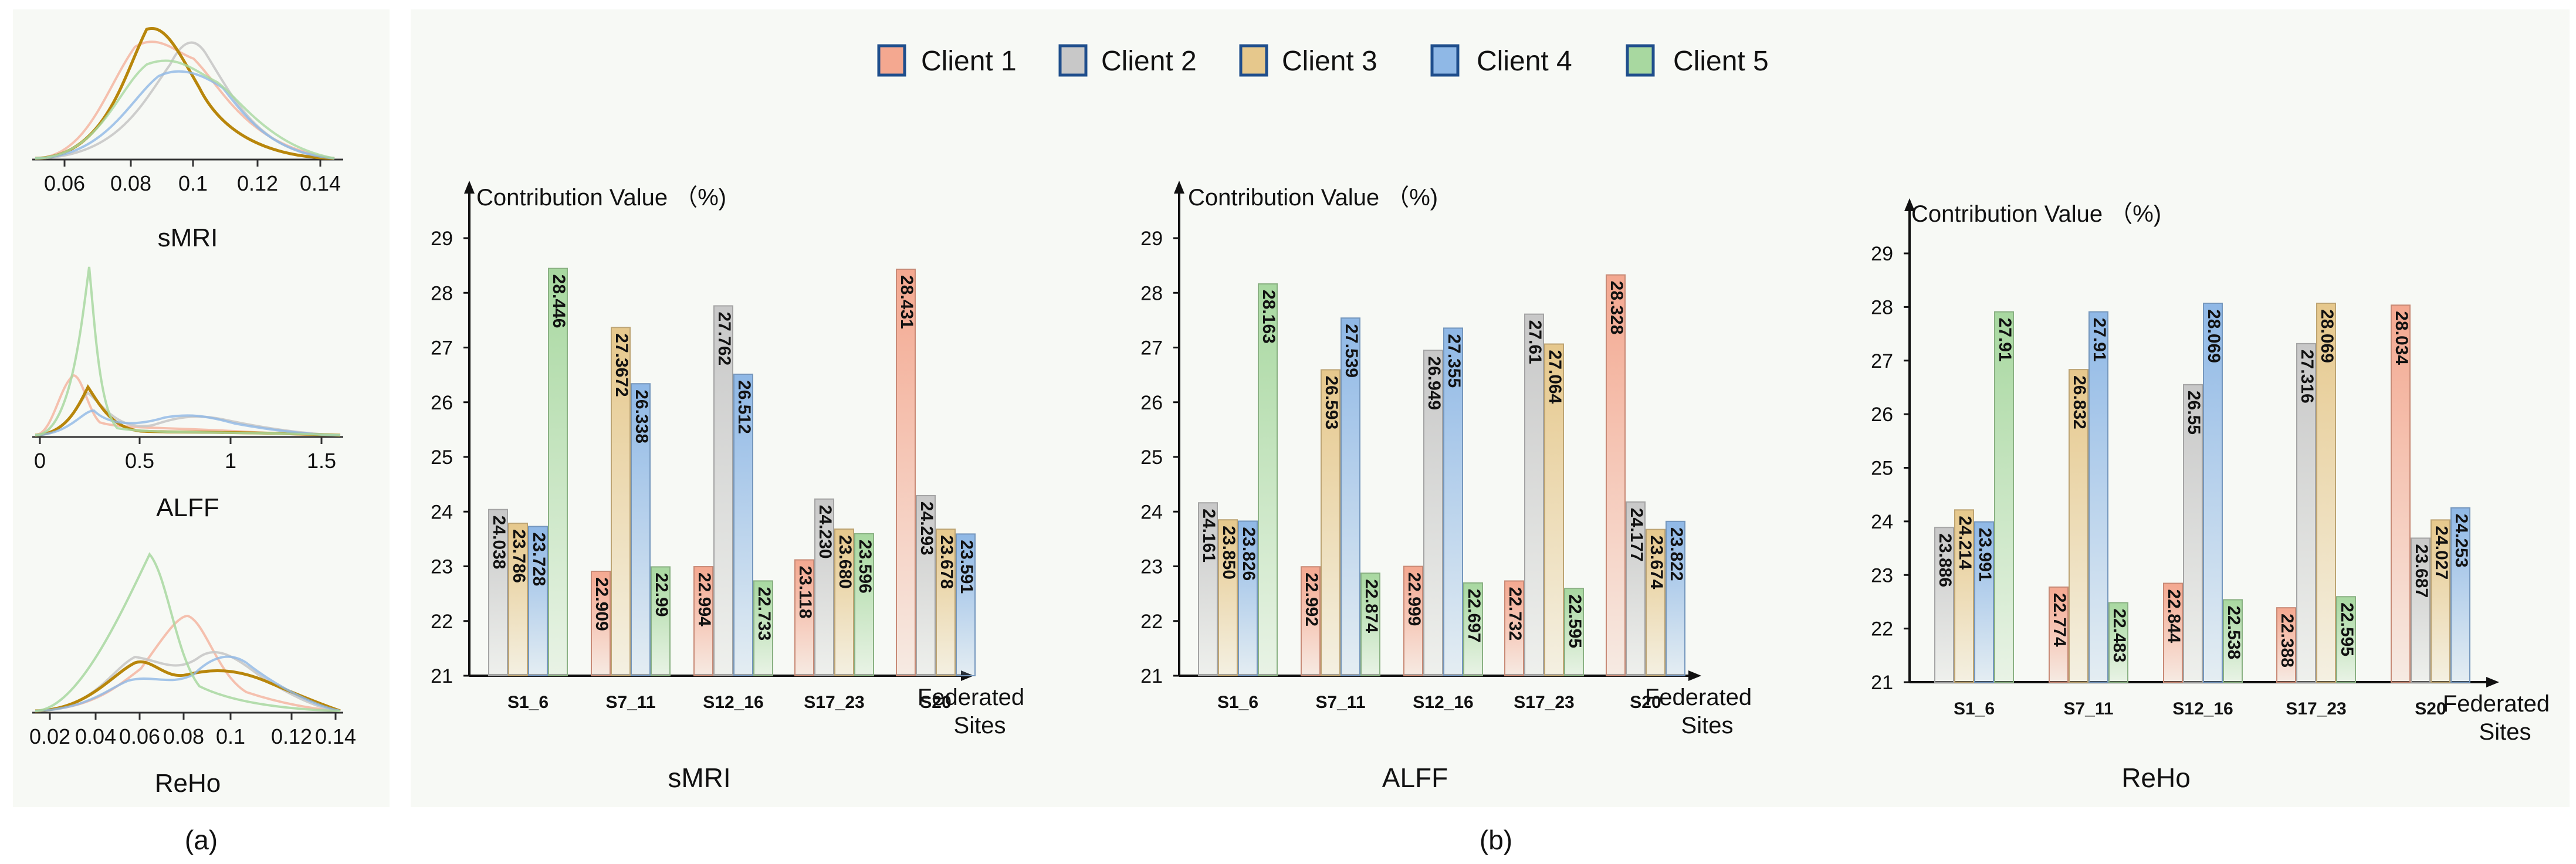 The height and width of the screenshot is (864, 2576). Describe the element at coordinates (1331, 402) in the screenshot. I see `bar-value-label: 26.593` at that location.